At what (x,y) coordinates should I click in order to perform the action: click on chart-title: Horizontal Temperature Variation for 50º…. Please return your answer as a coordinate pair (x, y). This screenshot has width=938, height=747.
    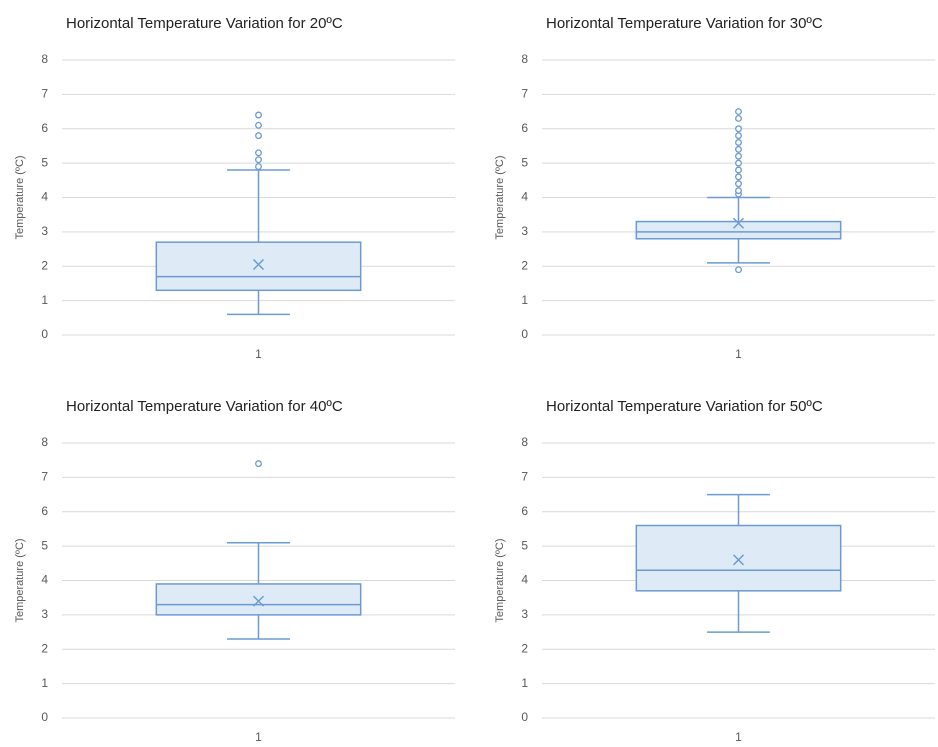
    Looking at the image, I should click on (684, 406).